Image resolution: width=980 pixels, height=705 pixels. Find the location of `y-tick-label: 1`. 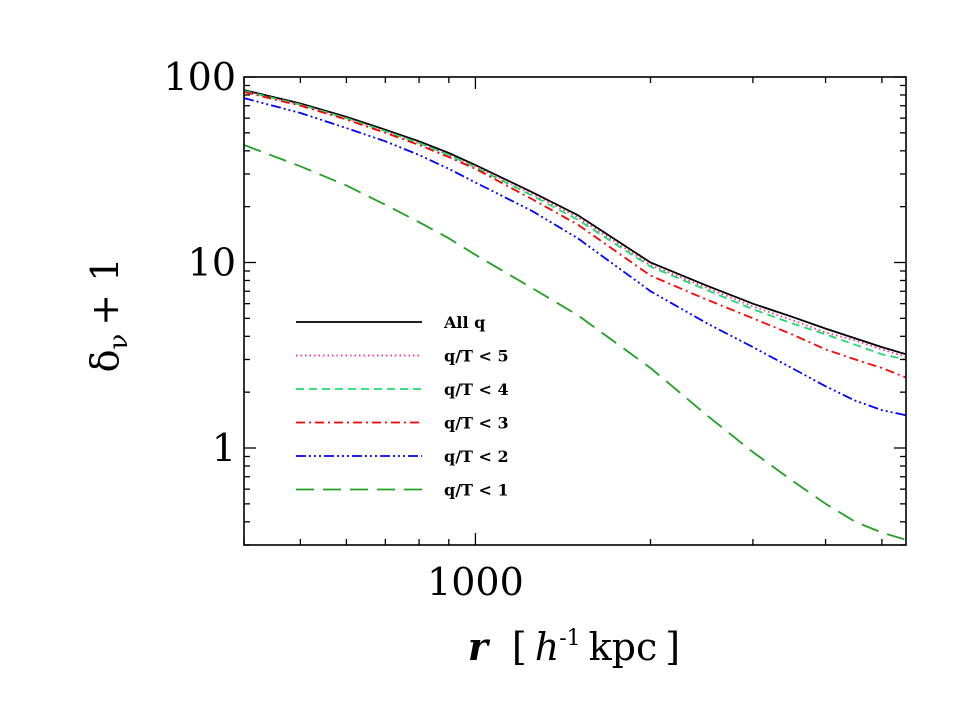

y-tick-label: 1 is located at coordinates (224, 448).